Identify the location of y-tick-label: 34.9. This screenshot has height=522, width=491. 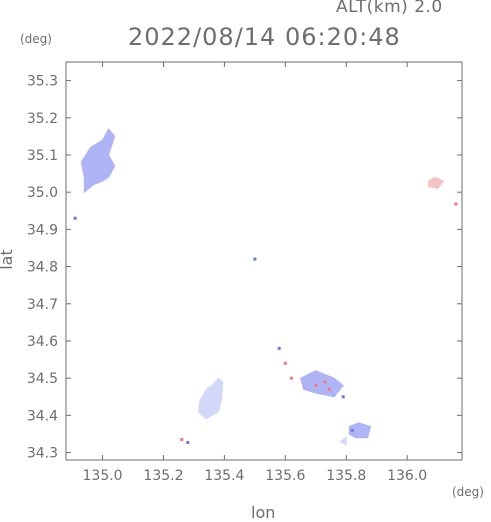
(42, 230).